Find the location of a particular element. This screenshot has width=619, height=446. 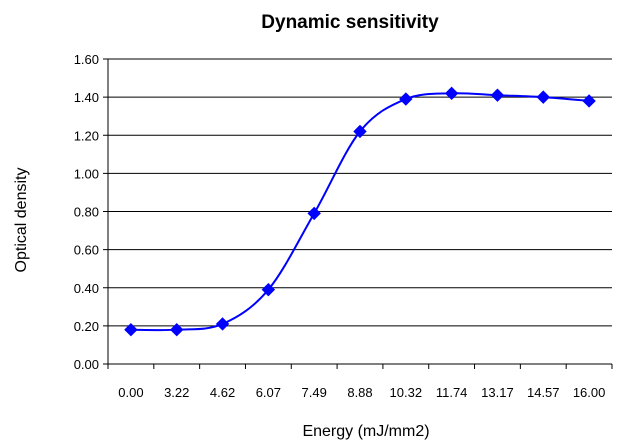

y-tick-label: 0.00 is located at coordinates (86, 364).